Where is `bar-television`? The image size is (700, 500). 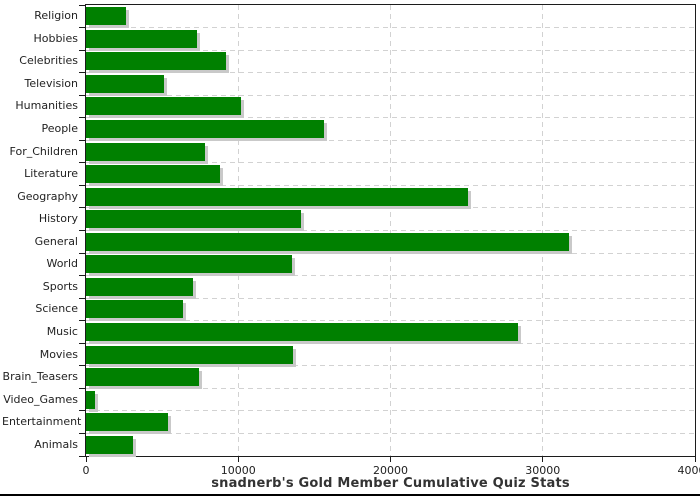 bar-television is located at coordinates (125, 83).